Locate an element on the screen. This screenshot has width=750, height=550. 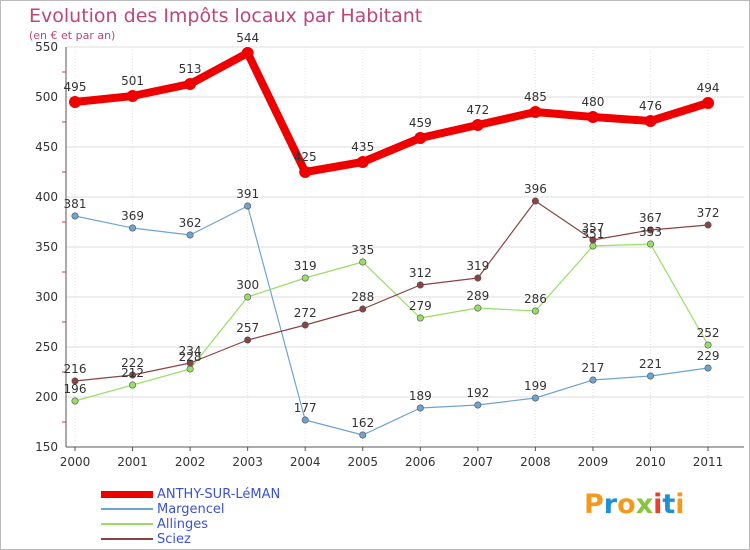
y-tick-label: 400 is located at coordinates (46, 197).